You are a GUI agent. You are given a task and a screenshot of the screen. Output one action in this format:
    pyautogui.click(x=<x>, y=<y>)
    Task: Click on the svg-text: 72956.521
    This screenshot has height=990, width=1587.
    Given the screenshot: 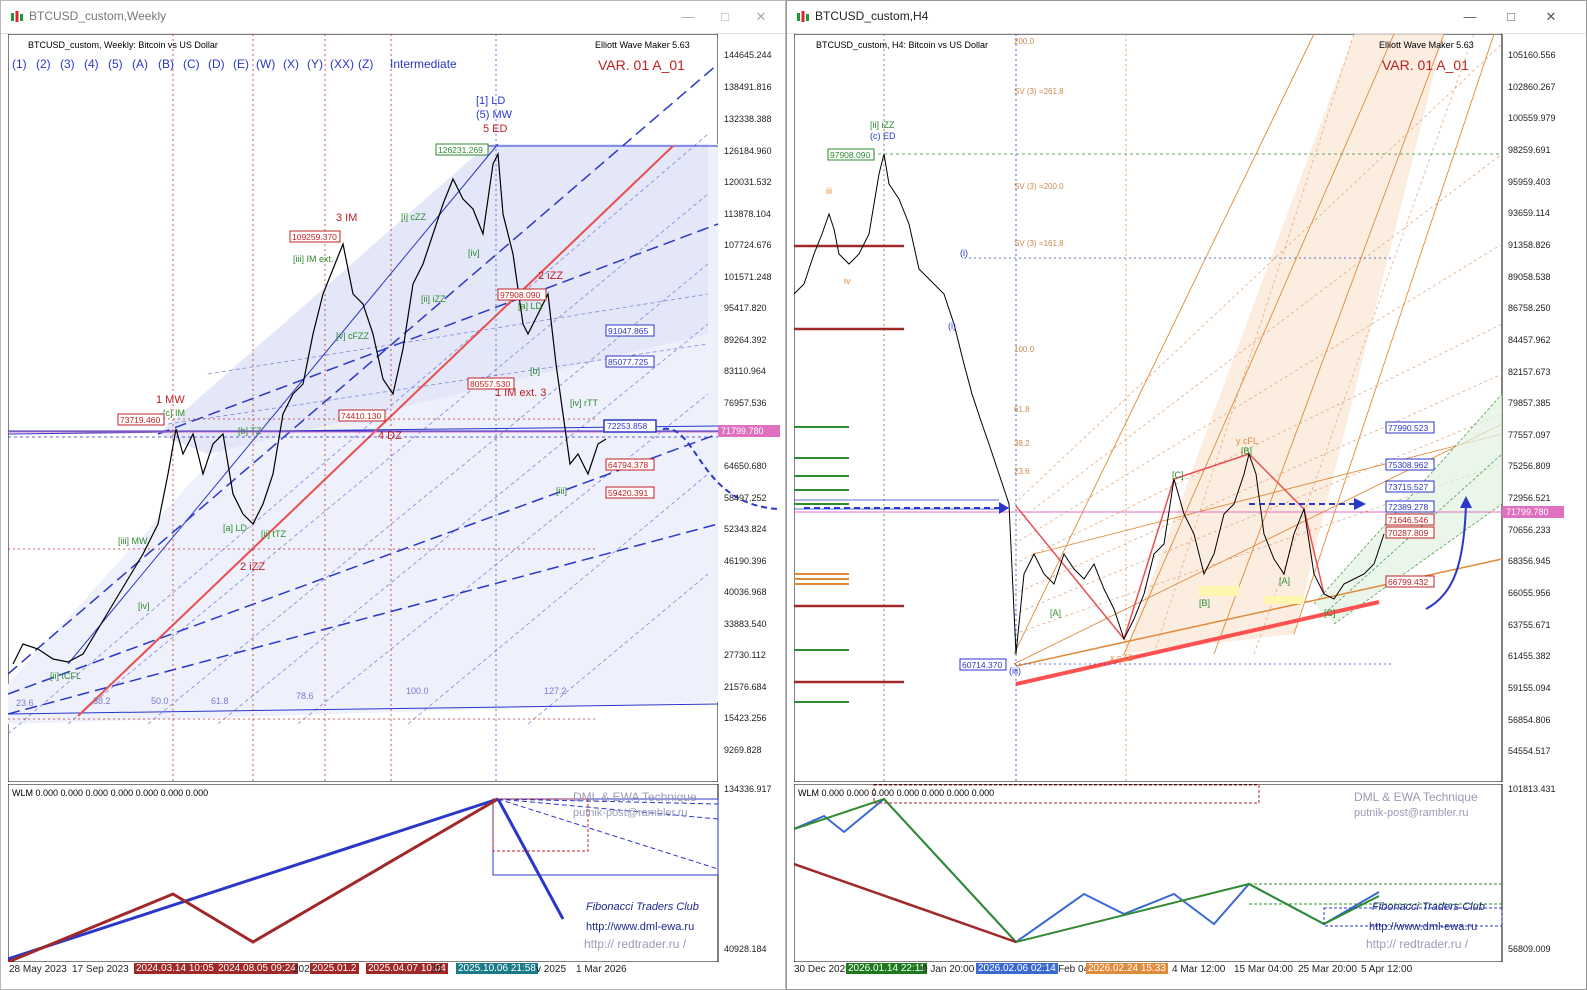 What is the action you would take?
    pyautogui.click(x=1529, y=498)
    